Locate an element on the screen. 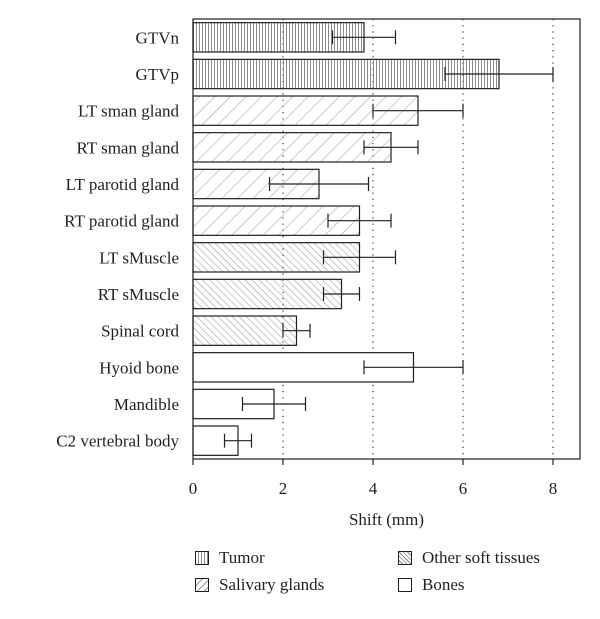 The height and width of the screenshot is (619, 600). legend-swatch-tumor is located at coordinates (202, 558).